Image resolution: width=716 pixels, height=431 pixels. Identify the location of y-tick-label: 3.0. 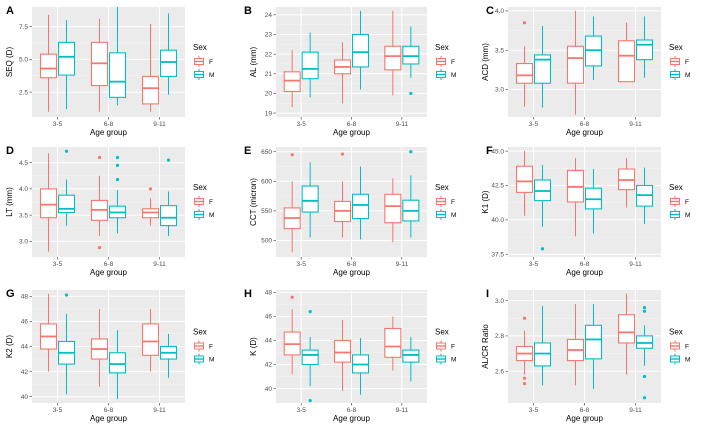
(23, 241).